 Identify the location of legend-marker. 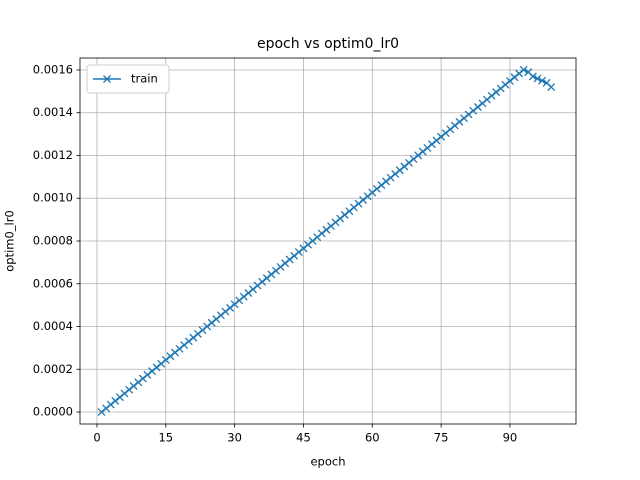
(107, 79).